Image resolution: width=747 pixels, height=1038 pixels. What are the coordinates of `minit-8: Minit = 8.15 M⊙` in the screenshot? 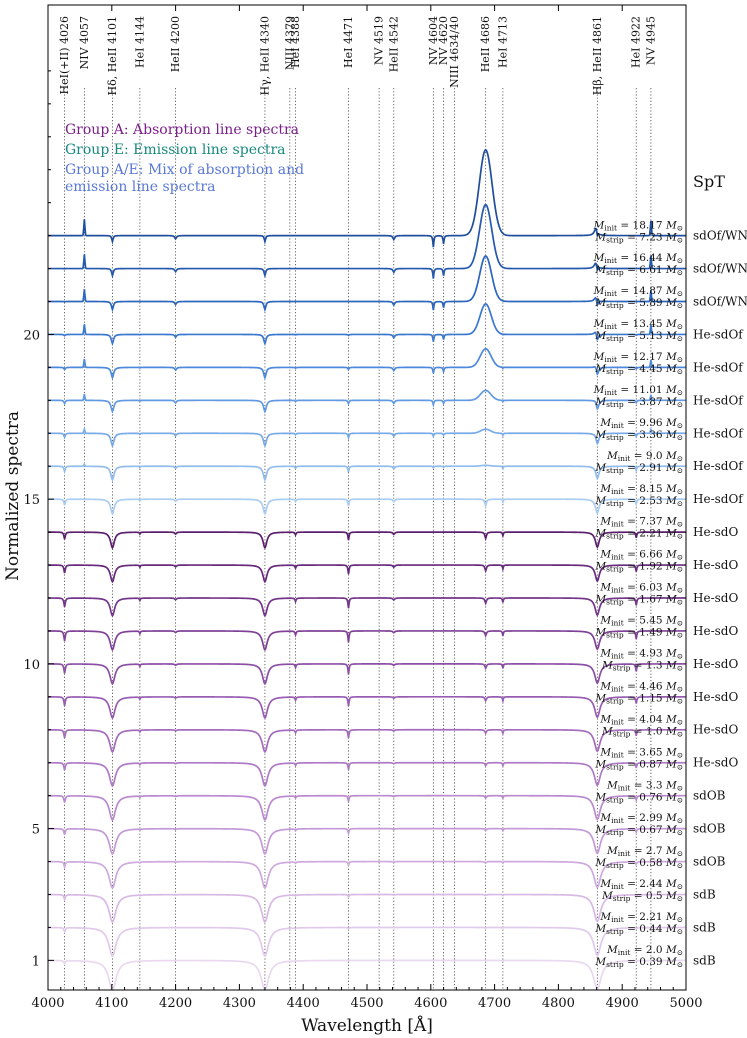 It's located at (641, 489).